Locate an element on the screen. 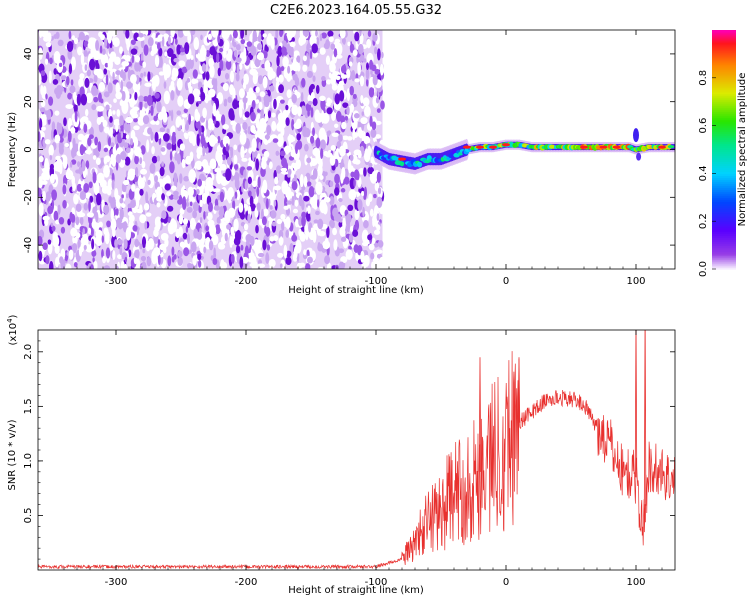 The height and width of the screenshot is (600, 750). x-tick-label: -100 is located at coordinates (376, 281).